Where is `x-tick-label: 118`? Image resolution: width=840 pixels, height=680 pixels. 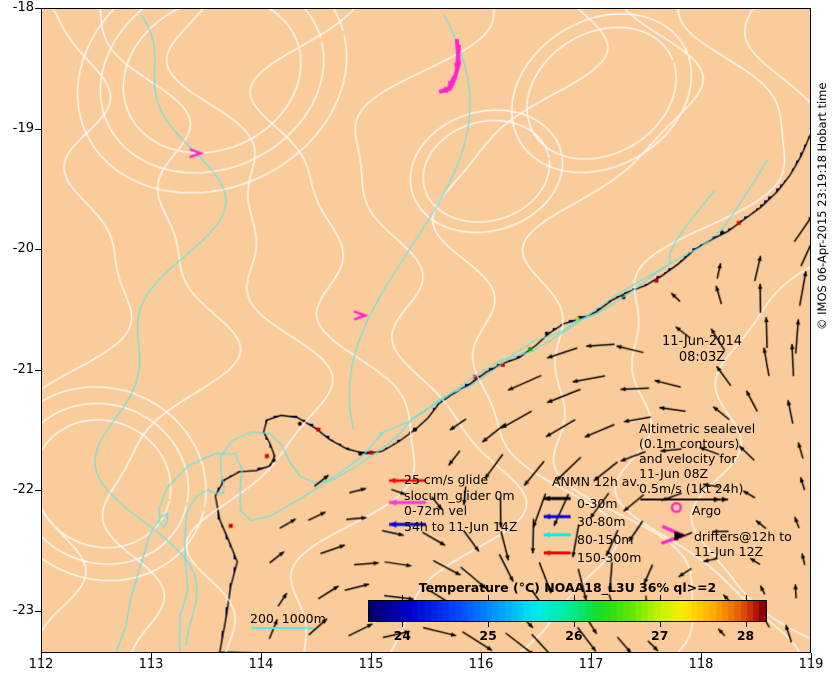 x-tick-label: 118 is located at coordinates (701, 664).